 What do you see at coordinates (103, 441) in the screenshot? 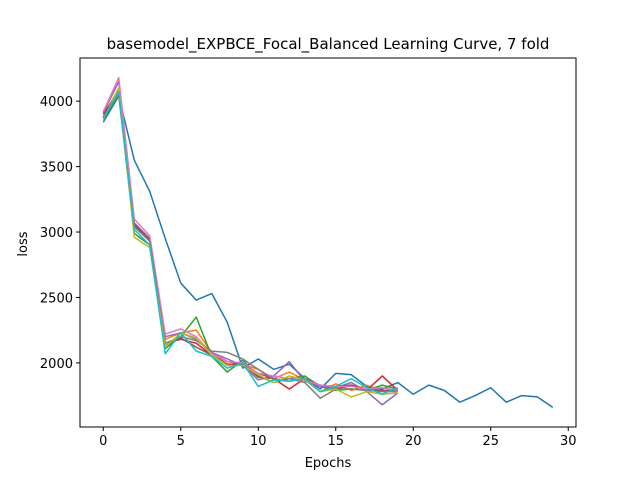
I see `x-tick-label: 0` at bounding box center [103, 441].